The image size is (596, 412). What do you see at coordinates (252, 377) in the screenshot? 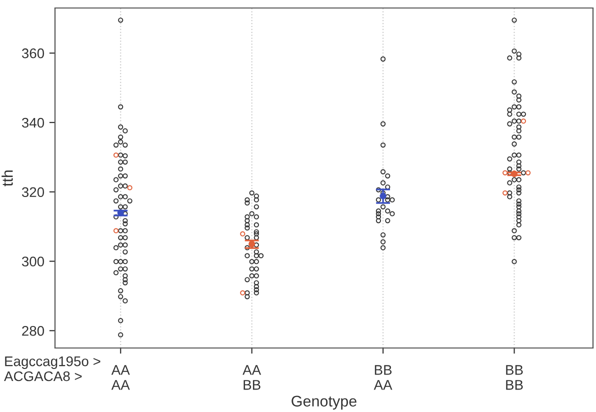
I see `x-tick-label: AA BB` at bounding box center [252, 377].